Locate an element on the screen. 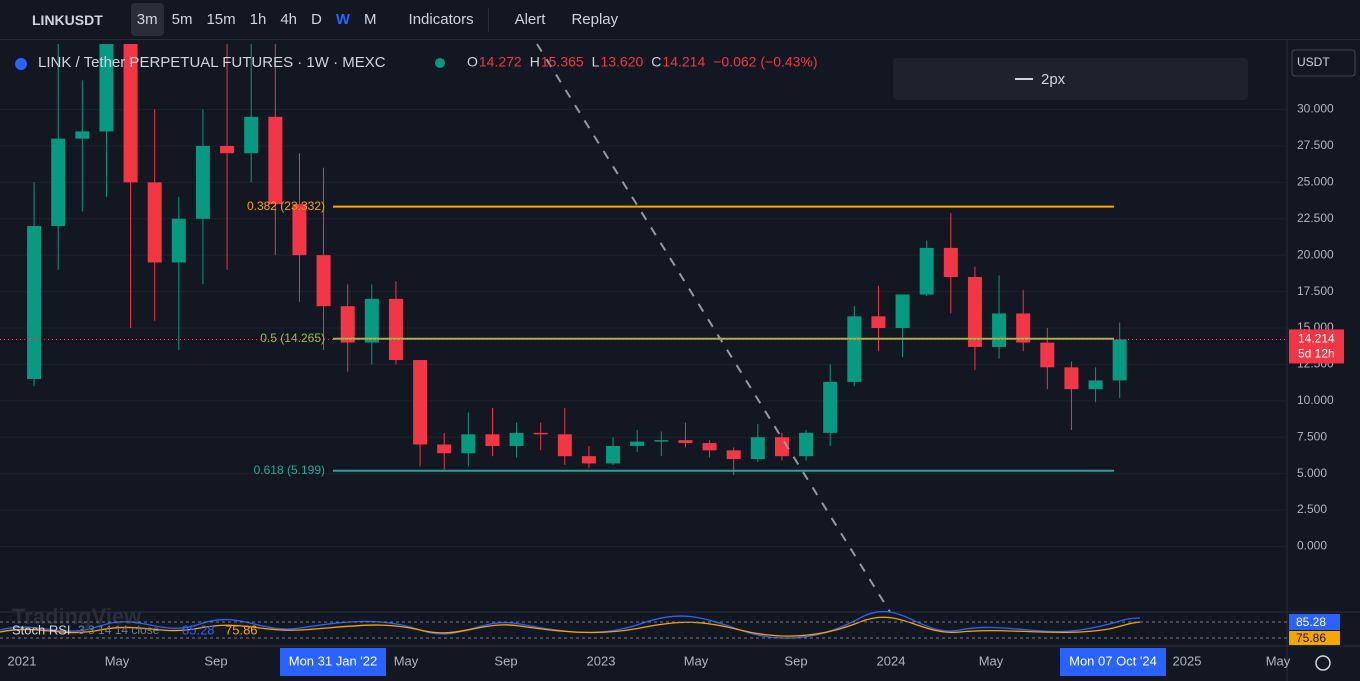 This screenshot has height=681, width=1360. timeframe: D is located at coordinates (316, 19).